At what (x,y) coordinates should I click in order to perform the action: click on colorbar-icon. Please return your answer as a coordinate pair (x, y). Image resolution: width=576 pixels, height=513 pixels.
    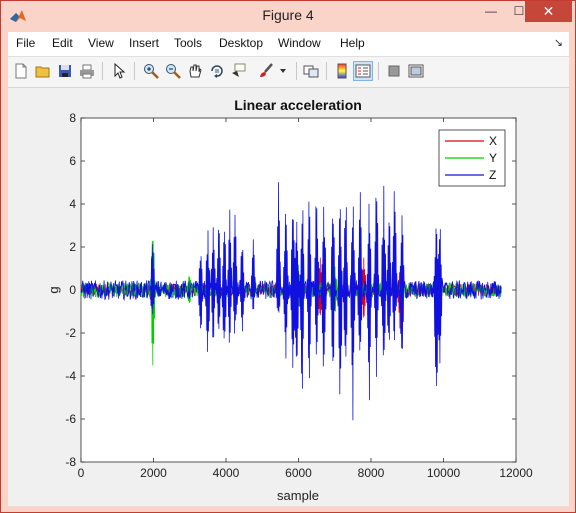
    Looking at the image, I should click on (342, 71).